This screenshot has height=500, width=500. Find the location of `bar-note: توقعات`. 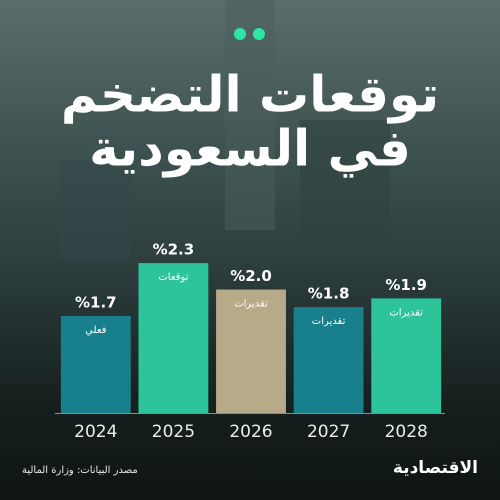

bar-note: توقعات is located at coordinates (173, 277).